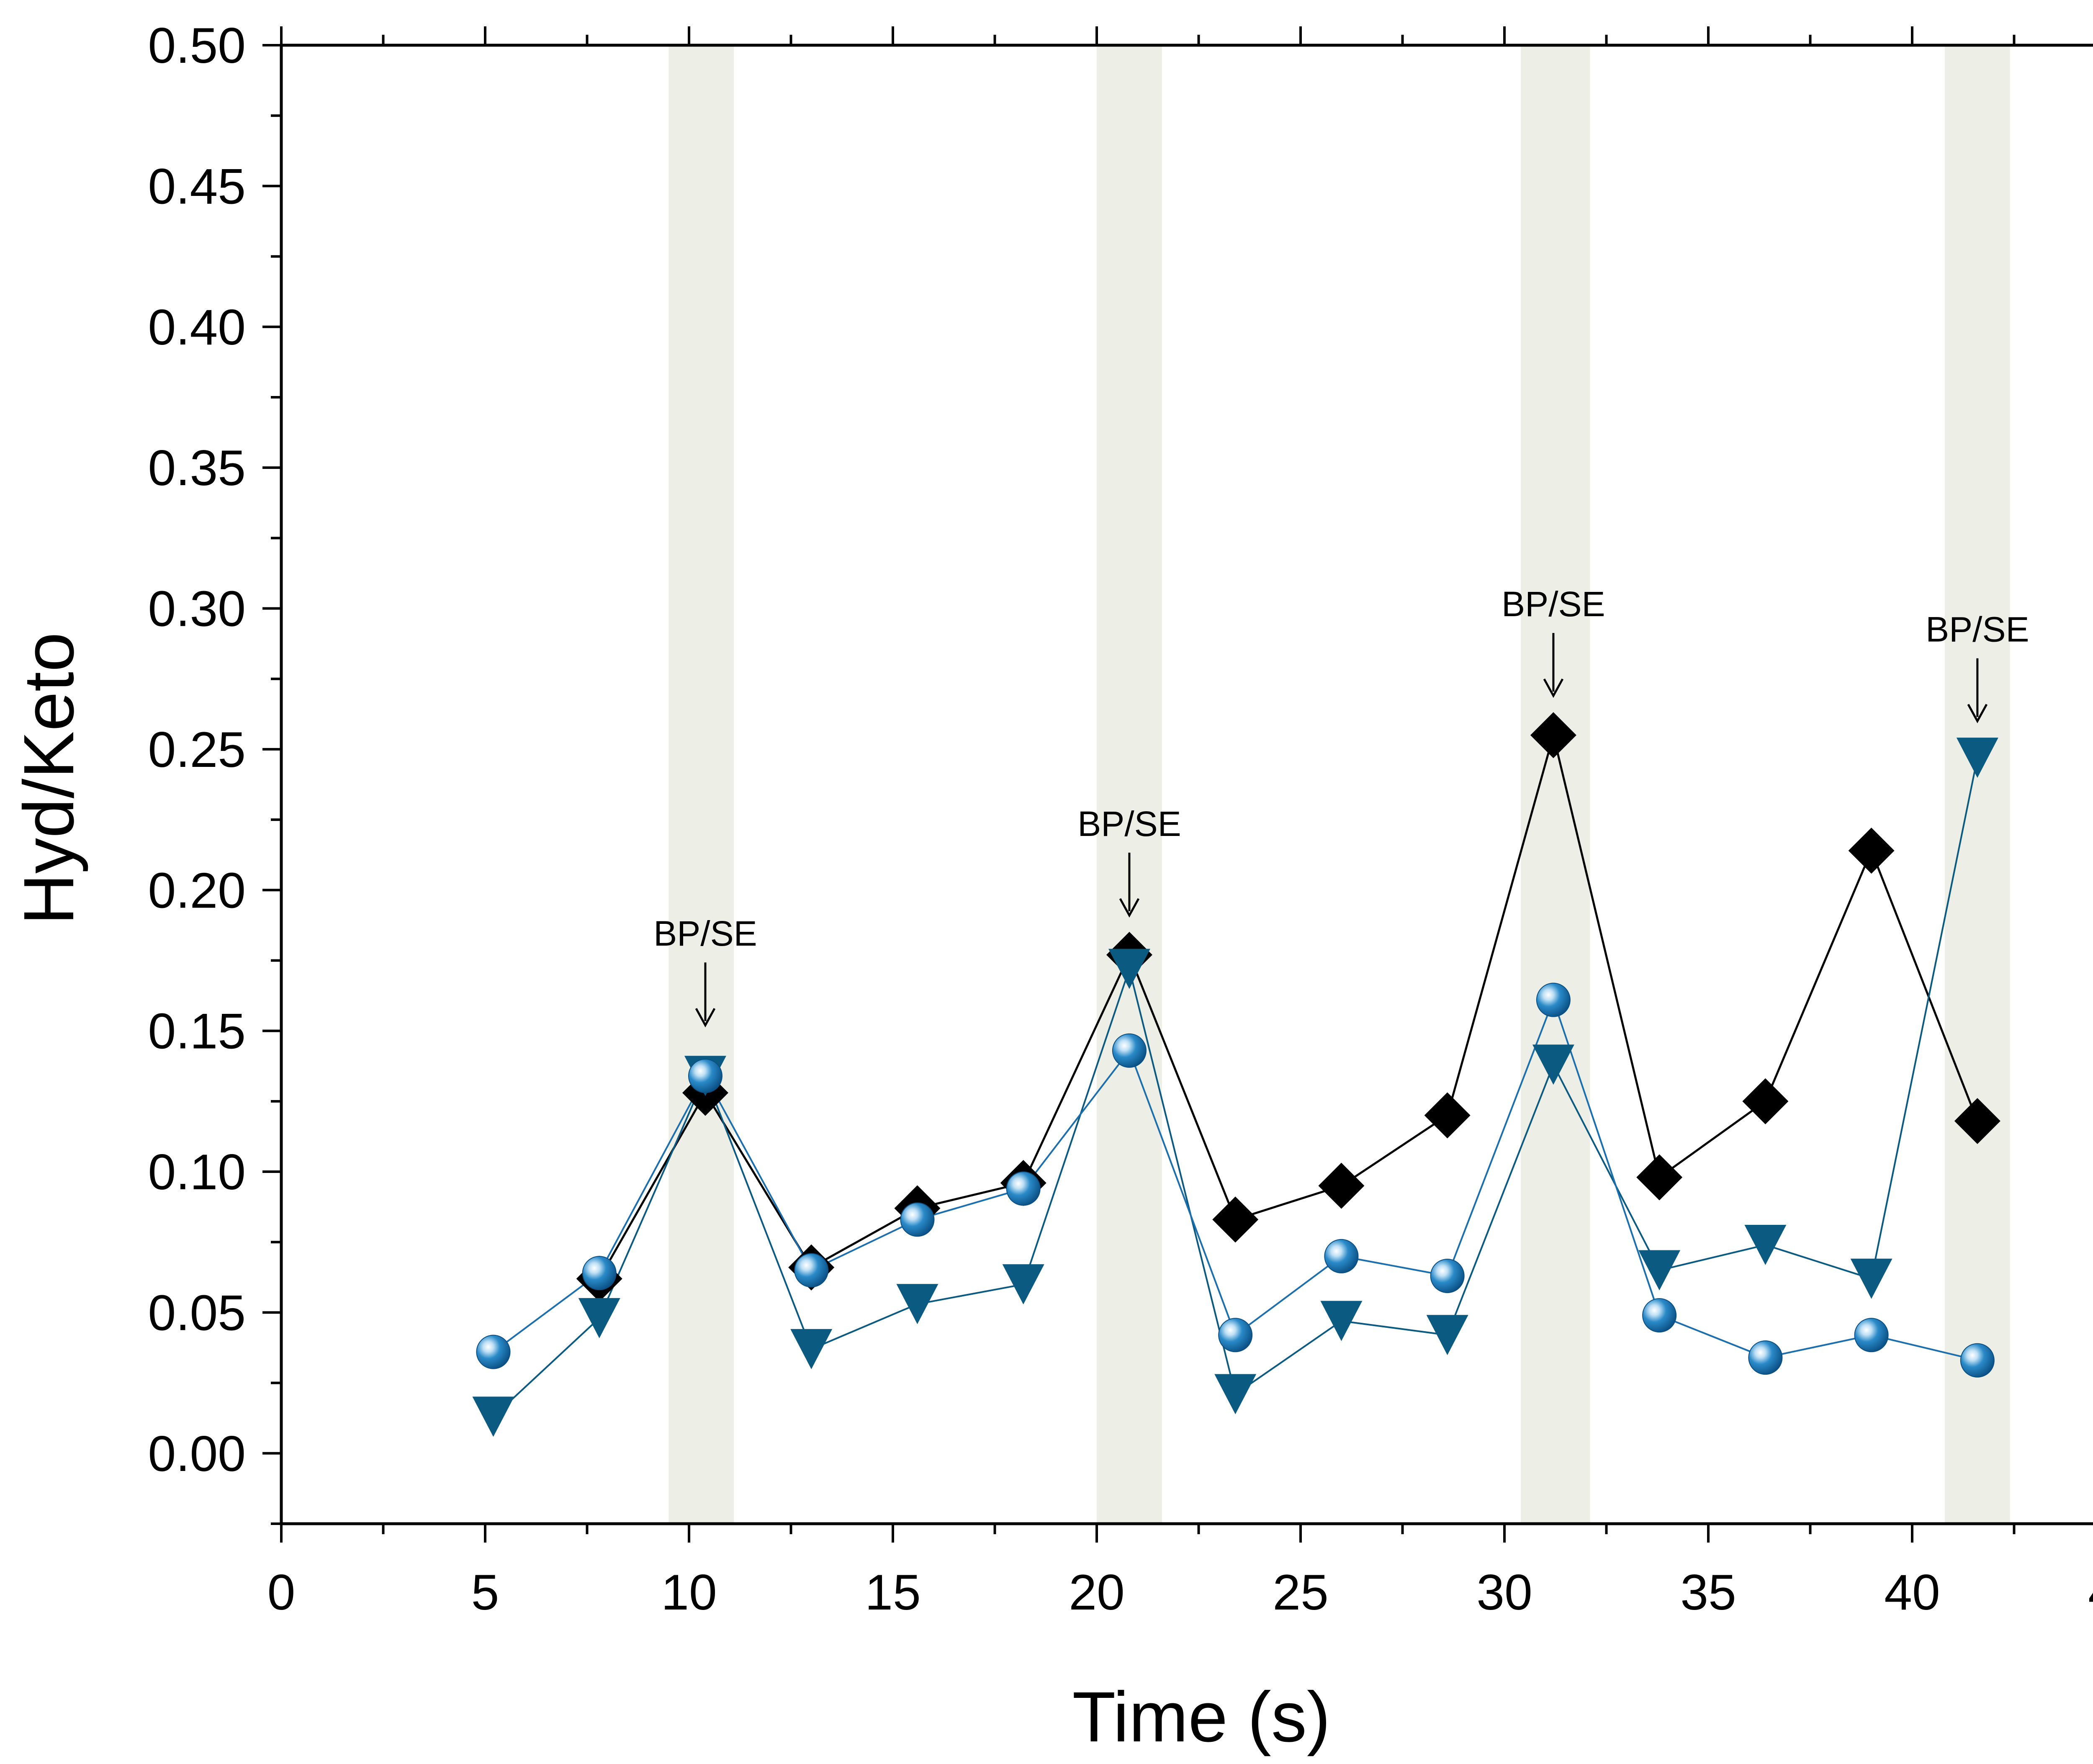  Describe the element at coordinates (197, 186) in the screenshot. I see `y-tick-label: 0.45` at that location.